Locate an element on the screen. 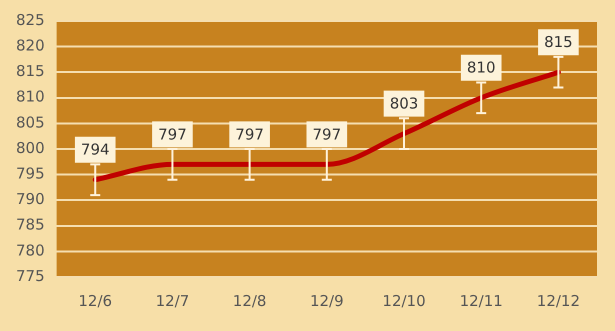 The image size is (615, 331). y-tick-label: 785 is located at coordinates (30, 225).